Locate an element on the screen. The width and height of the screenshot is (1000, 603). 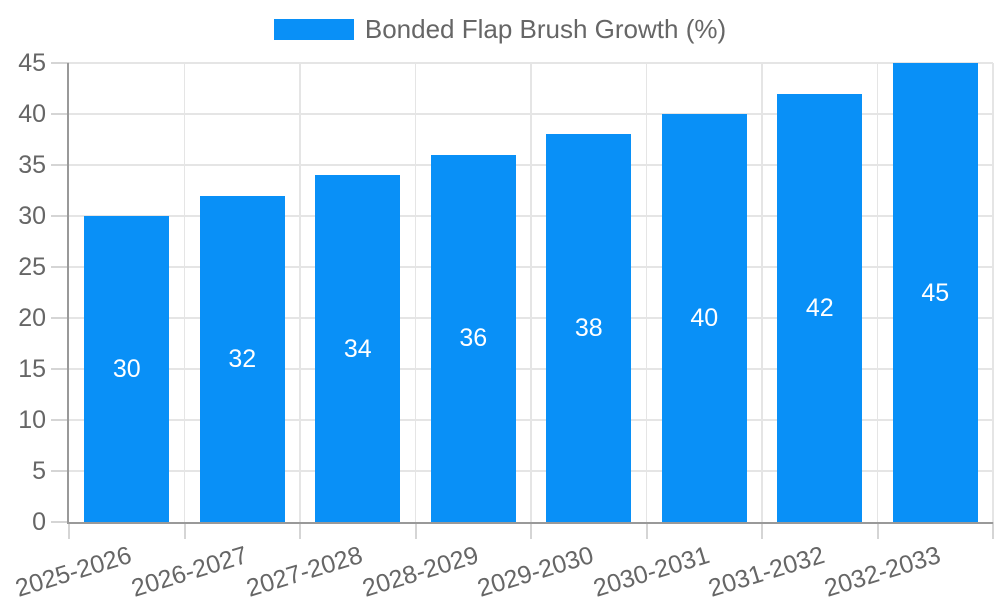
y-tick-label: 0 is located at coordinates (39, 522).